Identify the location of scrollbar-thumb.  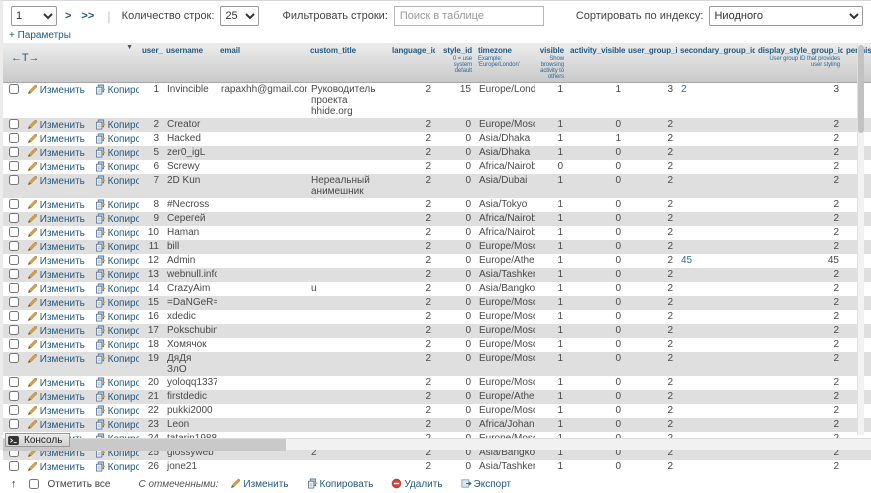
(861, 89).